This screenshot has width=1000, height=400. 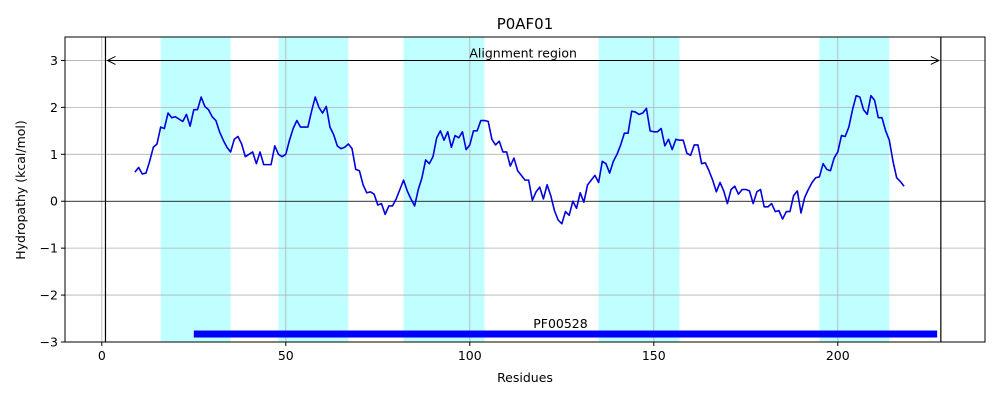 I want to click on x-tick-label: 100, so click(x=470, y=355).